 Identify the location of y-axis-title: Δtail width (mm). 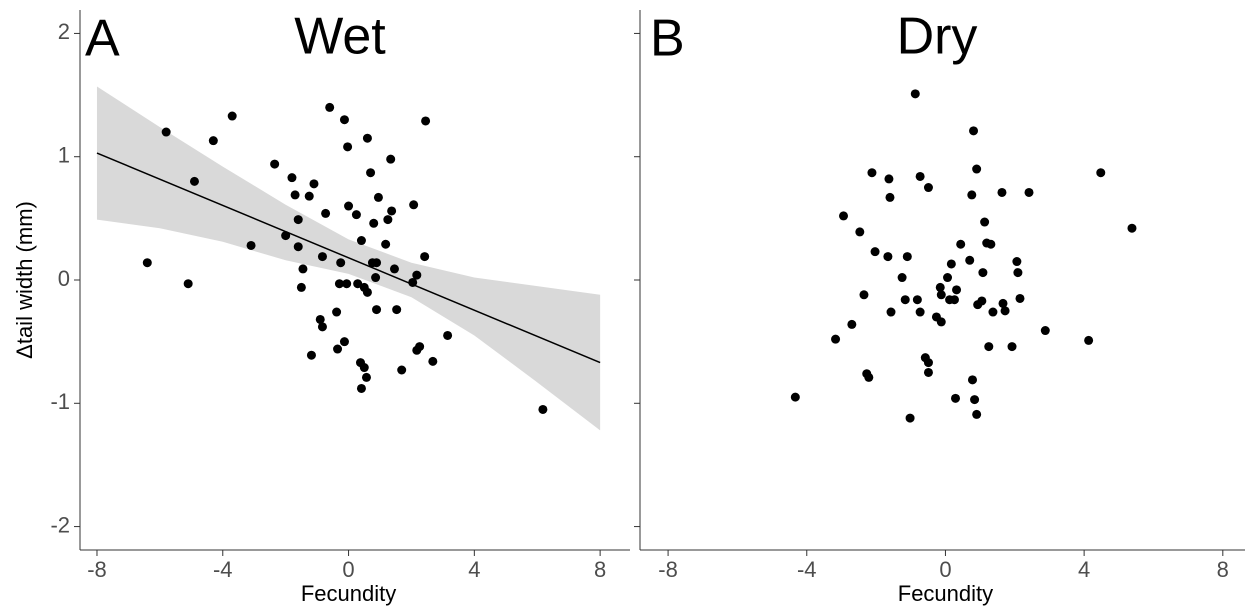
(24, 280).